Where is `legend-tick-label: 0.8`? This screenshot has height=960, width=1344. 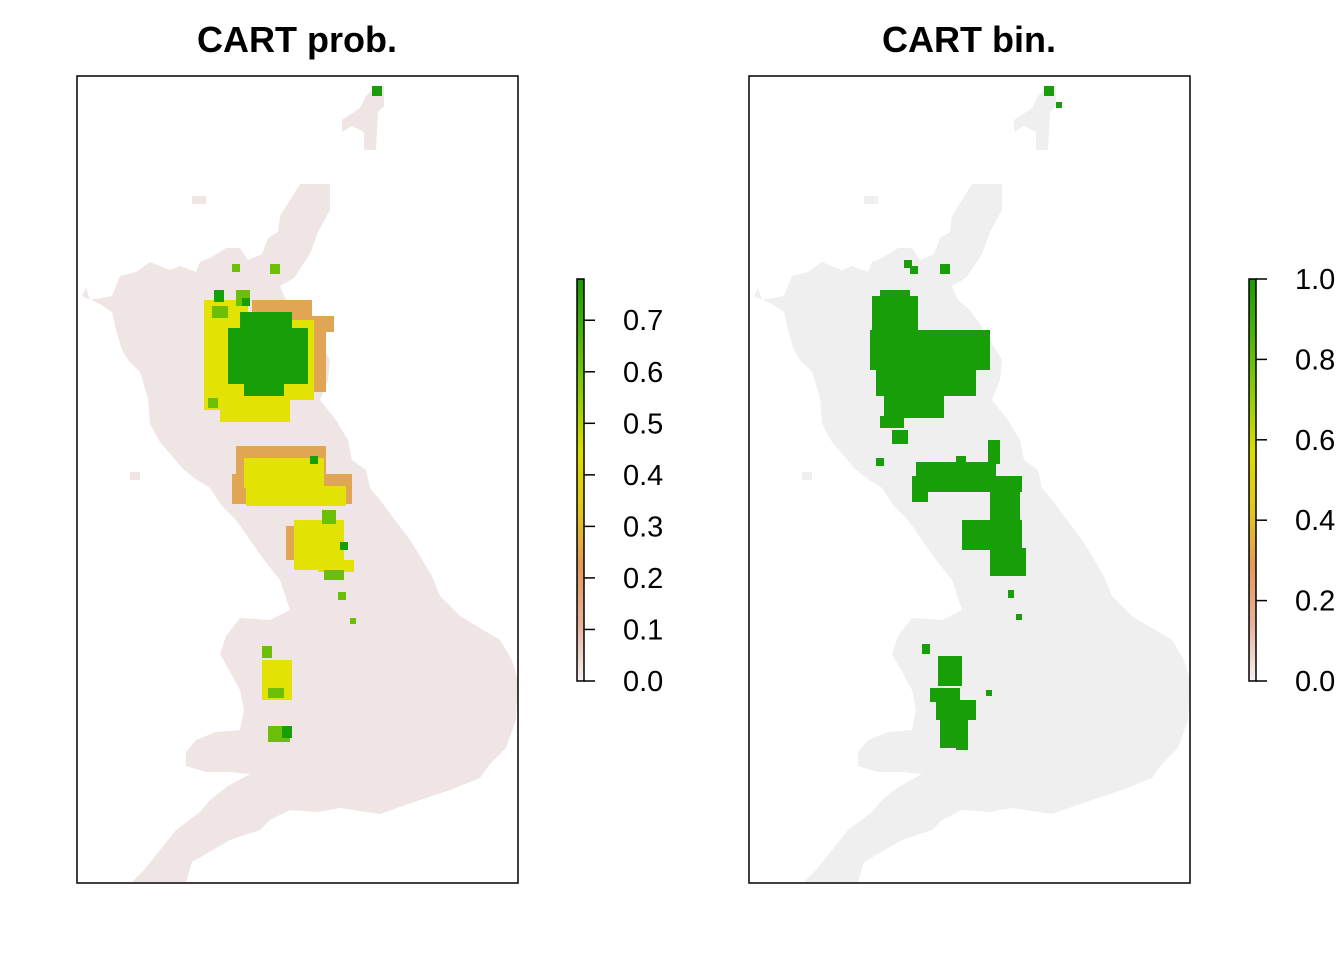
legend-tick-label: 0.8 is located at coordinates (1315, 360).